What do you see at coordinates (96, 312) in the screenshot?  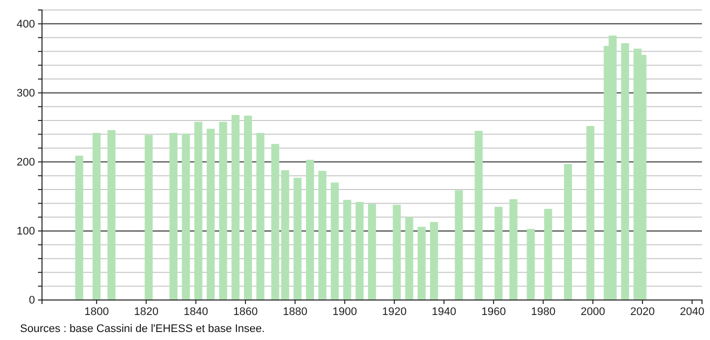 I see `x-tick-label: 1800` at bounding box center [96, 312].